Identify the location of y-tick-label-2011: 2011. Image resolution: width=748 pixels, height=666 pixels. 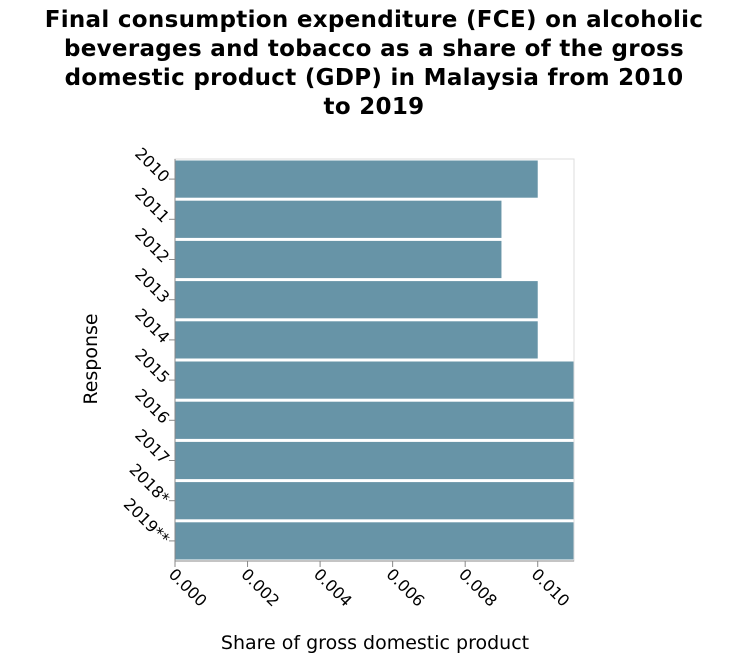
(152, 205).